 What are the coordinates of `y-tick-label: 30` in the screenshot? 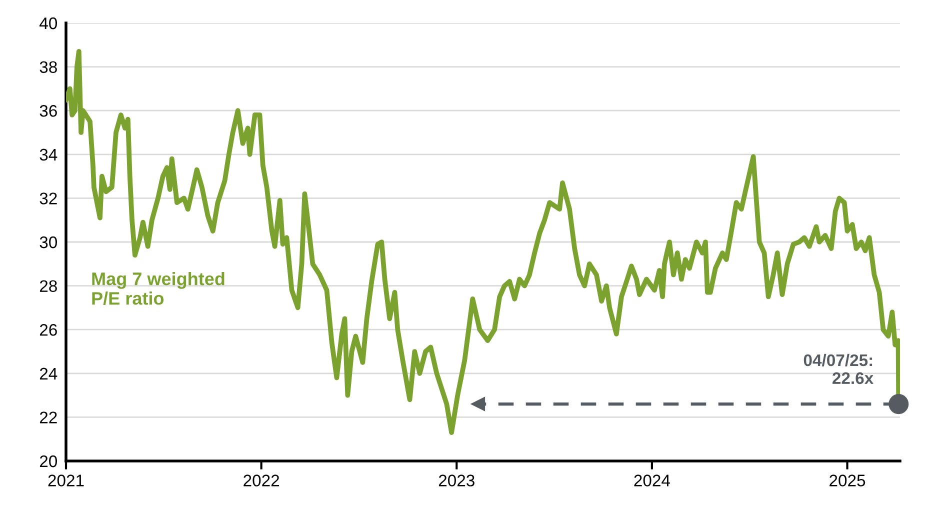 It's located at (49, 242).